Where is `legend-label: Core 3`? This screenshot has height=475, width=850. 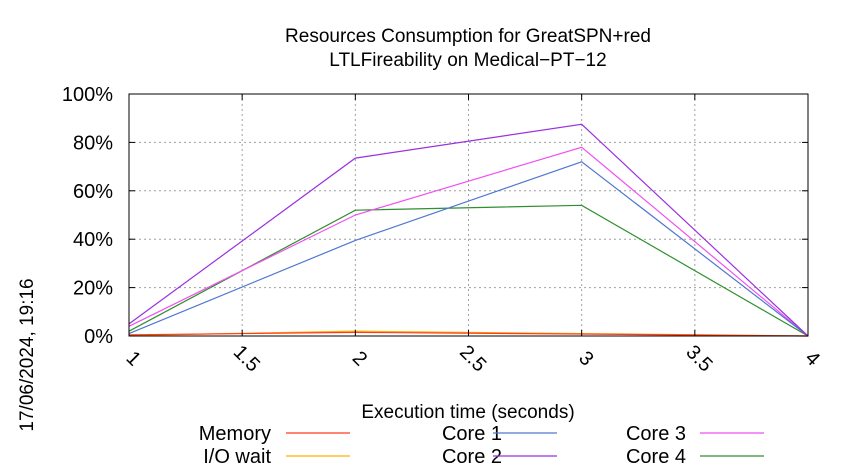 legend-label: Core 3 is located at coordinates (656, 434).